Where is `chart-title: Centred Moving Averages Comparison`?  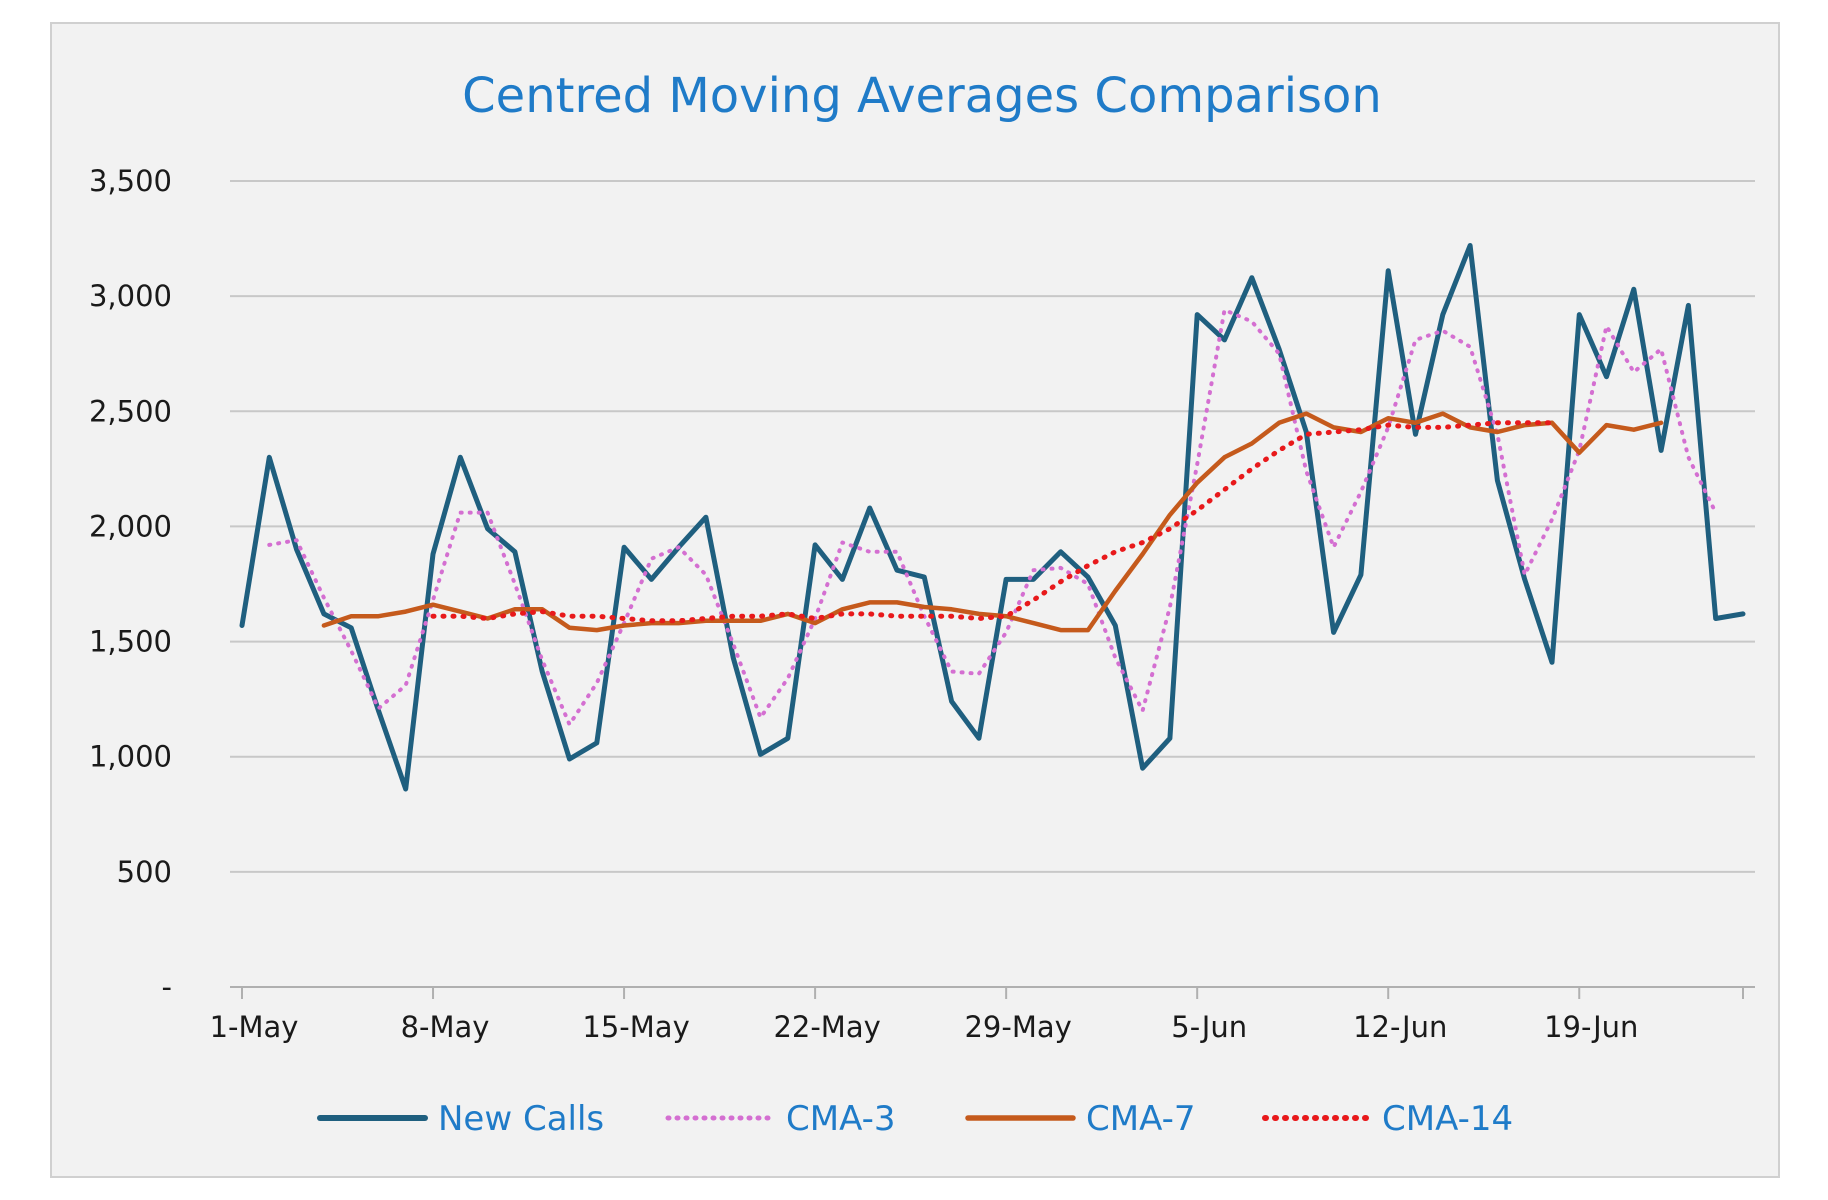 chart-title: Centred Moving Averages Comparison is located at coordinates (922, 96).